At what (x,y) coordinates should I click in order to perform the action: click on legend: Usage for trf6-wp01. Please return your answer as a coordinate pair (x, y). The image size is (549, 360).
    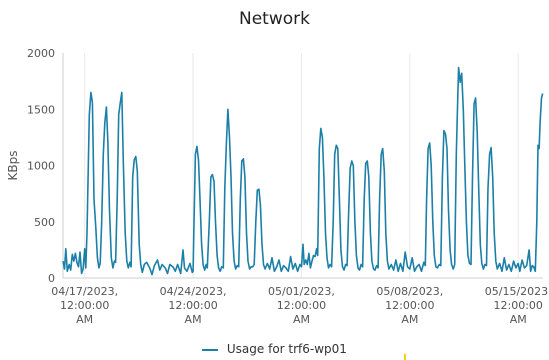
    Looking at the image, I should click on (274, 349).